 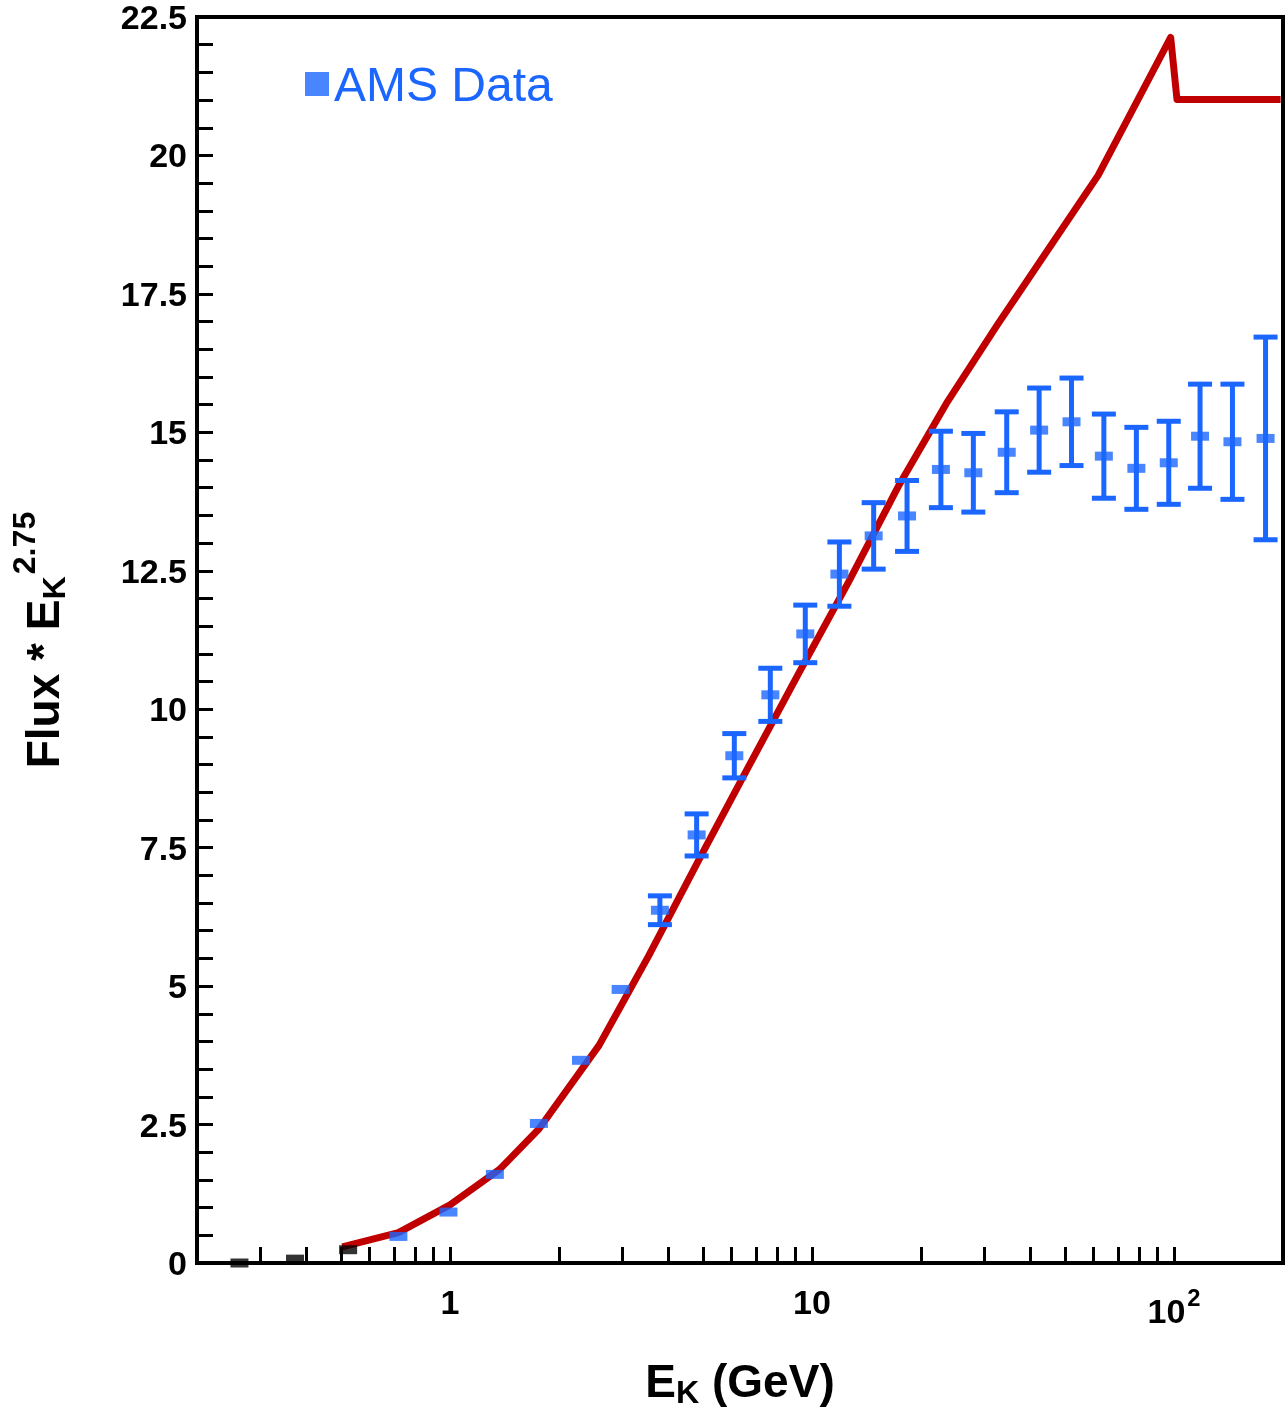 I want to click on y-axis-title: Flux * EK2.75, so click(x=39, y=640).